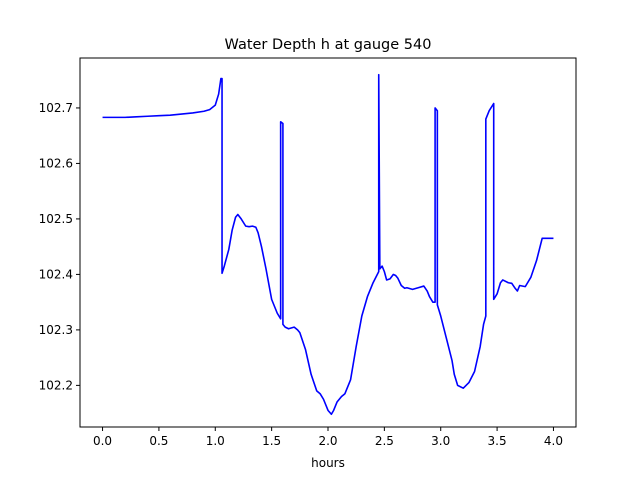  Describe the element at coordinates (384, 441) in the screenshot. I see `x-tick-label: 2.5` at that location.